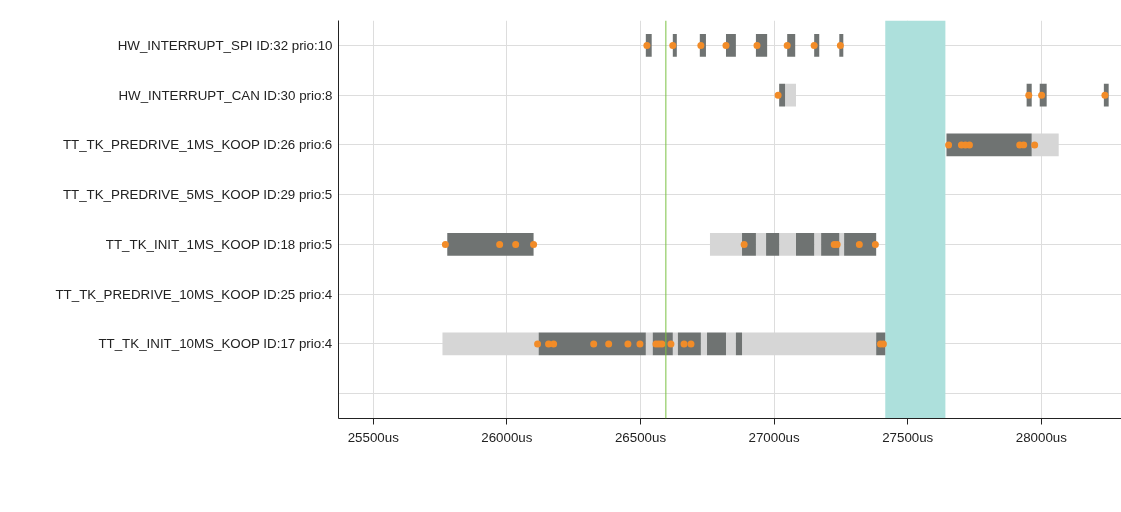 This screenshot has width=1121, height=512. Describe the element at coordinates (194, 294) in the screenshot. I see `y-tick-label: TT_TK_PREDRIVE_10MS_KOOP ID:25 prio:4` at that location.